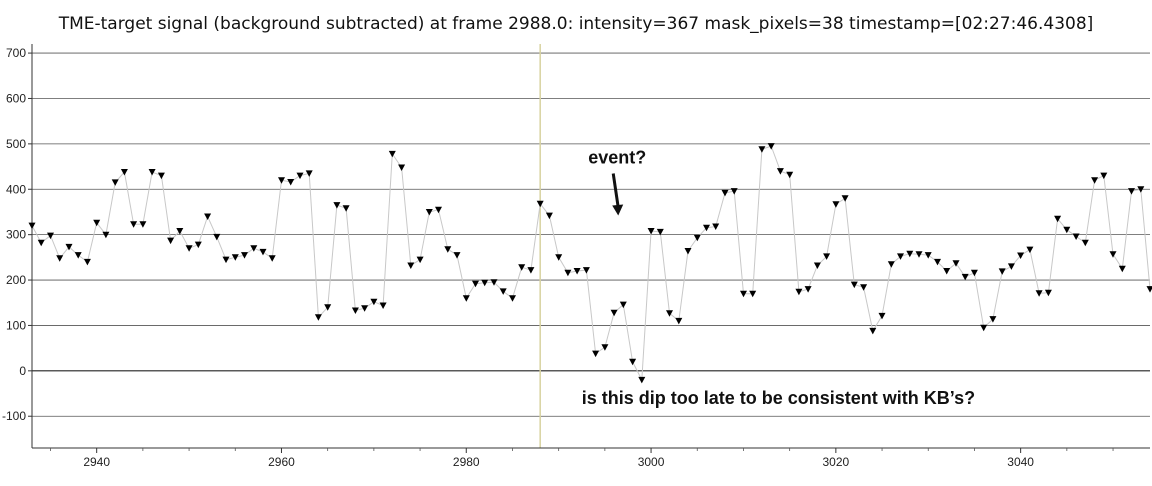 This screenshot has width=1152, height=486. What do you see at coordinates (16, 98) in the screenshot?
I see `y-tick-label: 600` at bounding box center [16, 98].